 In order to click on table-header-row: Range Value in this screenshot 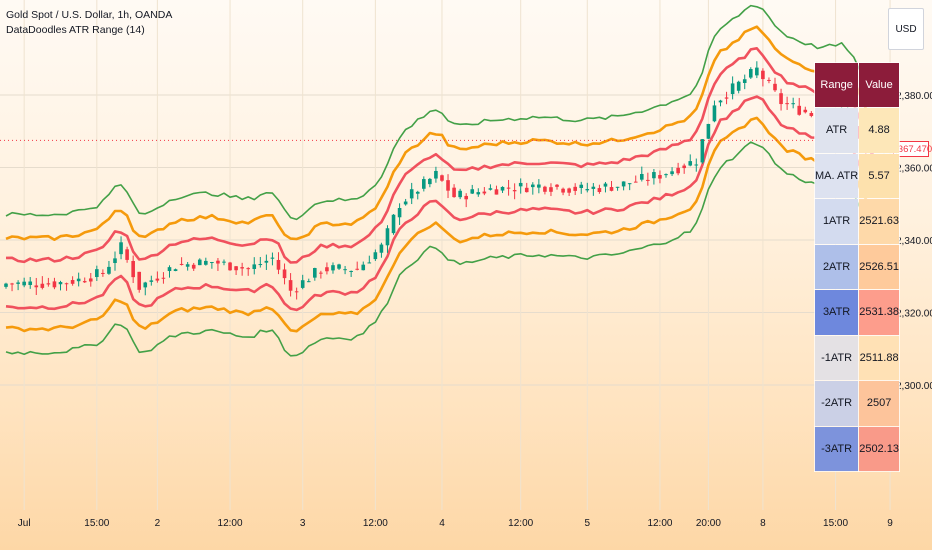, I will do `click(856, 85)`.